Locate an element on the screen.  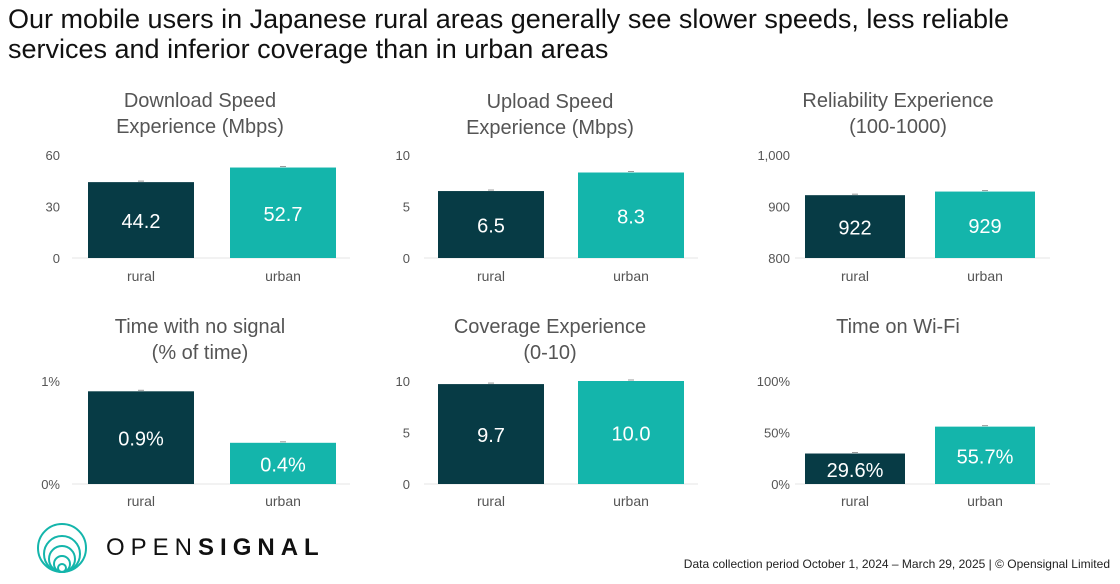
chart-title-coverage: Coverage Experience (0-10) is located at coordinates (550, 340).